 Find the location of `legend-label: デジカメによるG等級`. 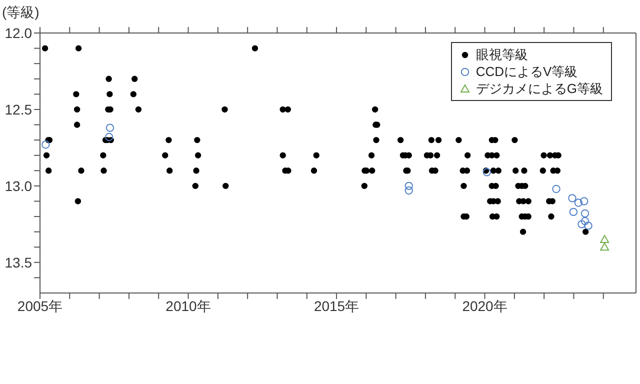

legend-label: デジカメによるG等級 is located at coordinates (539, 88).